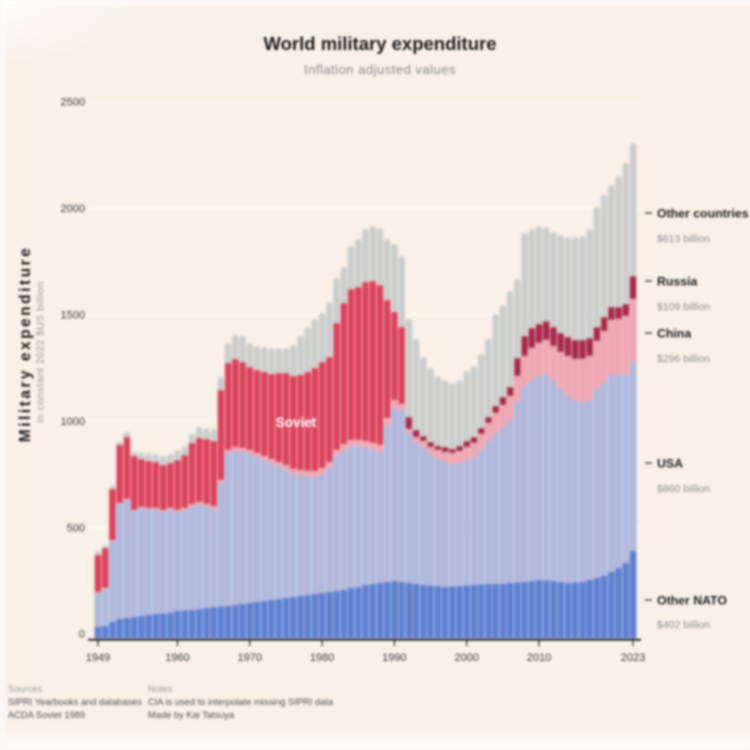 The width and height of the screenshot is (750, 750). What do you see at coordinates (703, 214) in the screenshot?
I see `svg-text: Other countries` at bounding box center [703, 214].